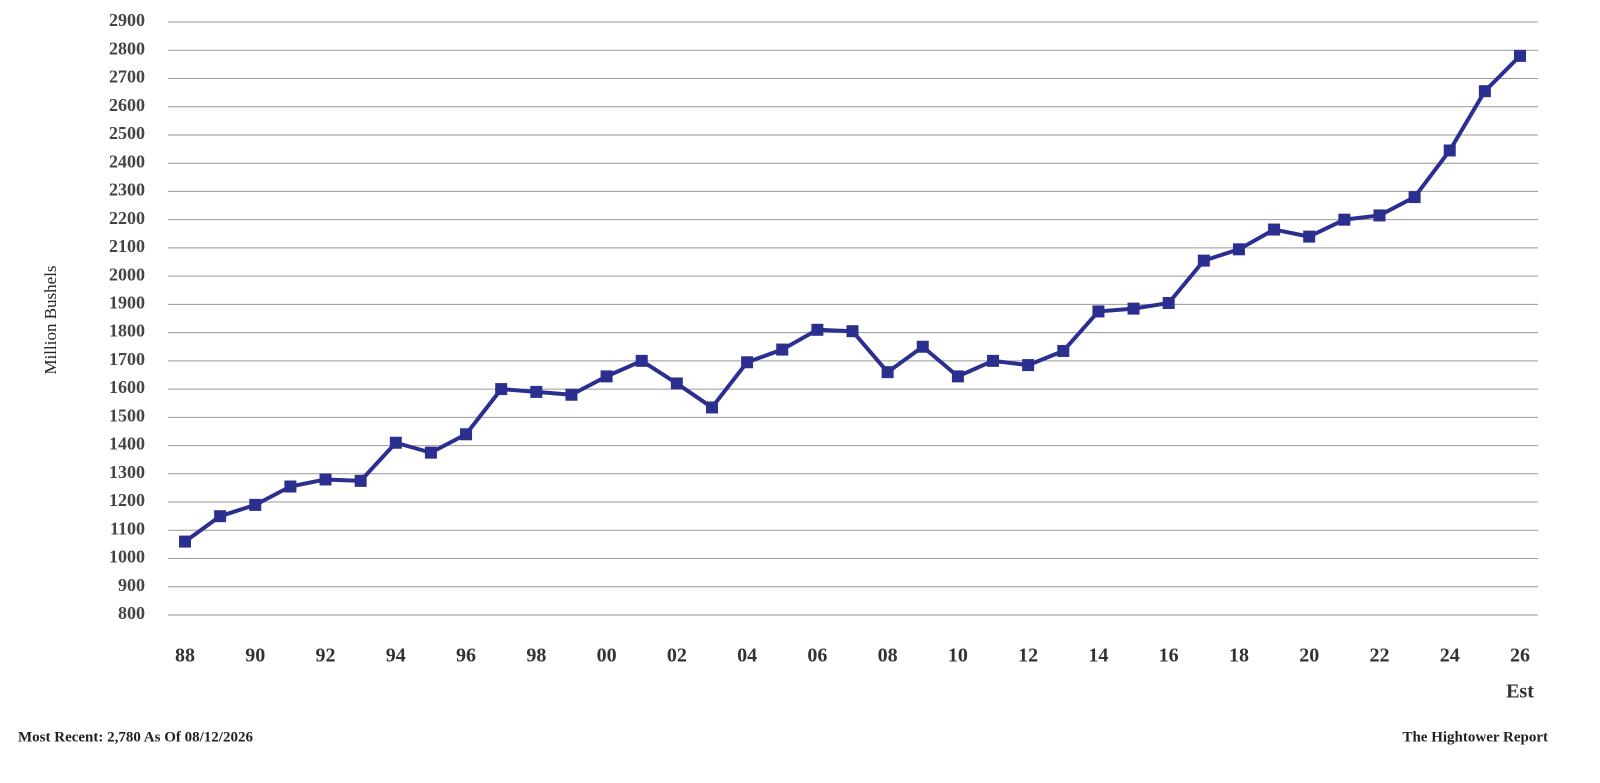 This screenshot has width=1600, height=783. Describe the element at coordinates (127, 303) in the screenshot. I see `y-tick-label: 1900` at that location.